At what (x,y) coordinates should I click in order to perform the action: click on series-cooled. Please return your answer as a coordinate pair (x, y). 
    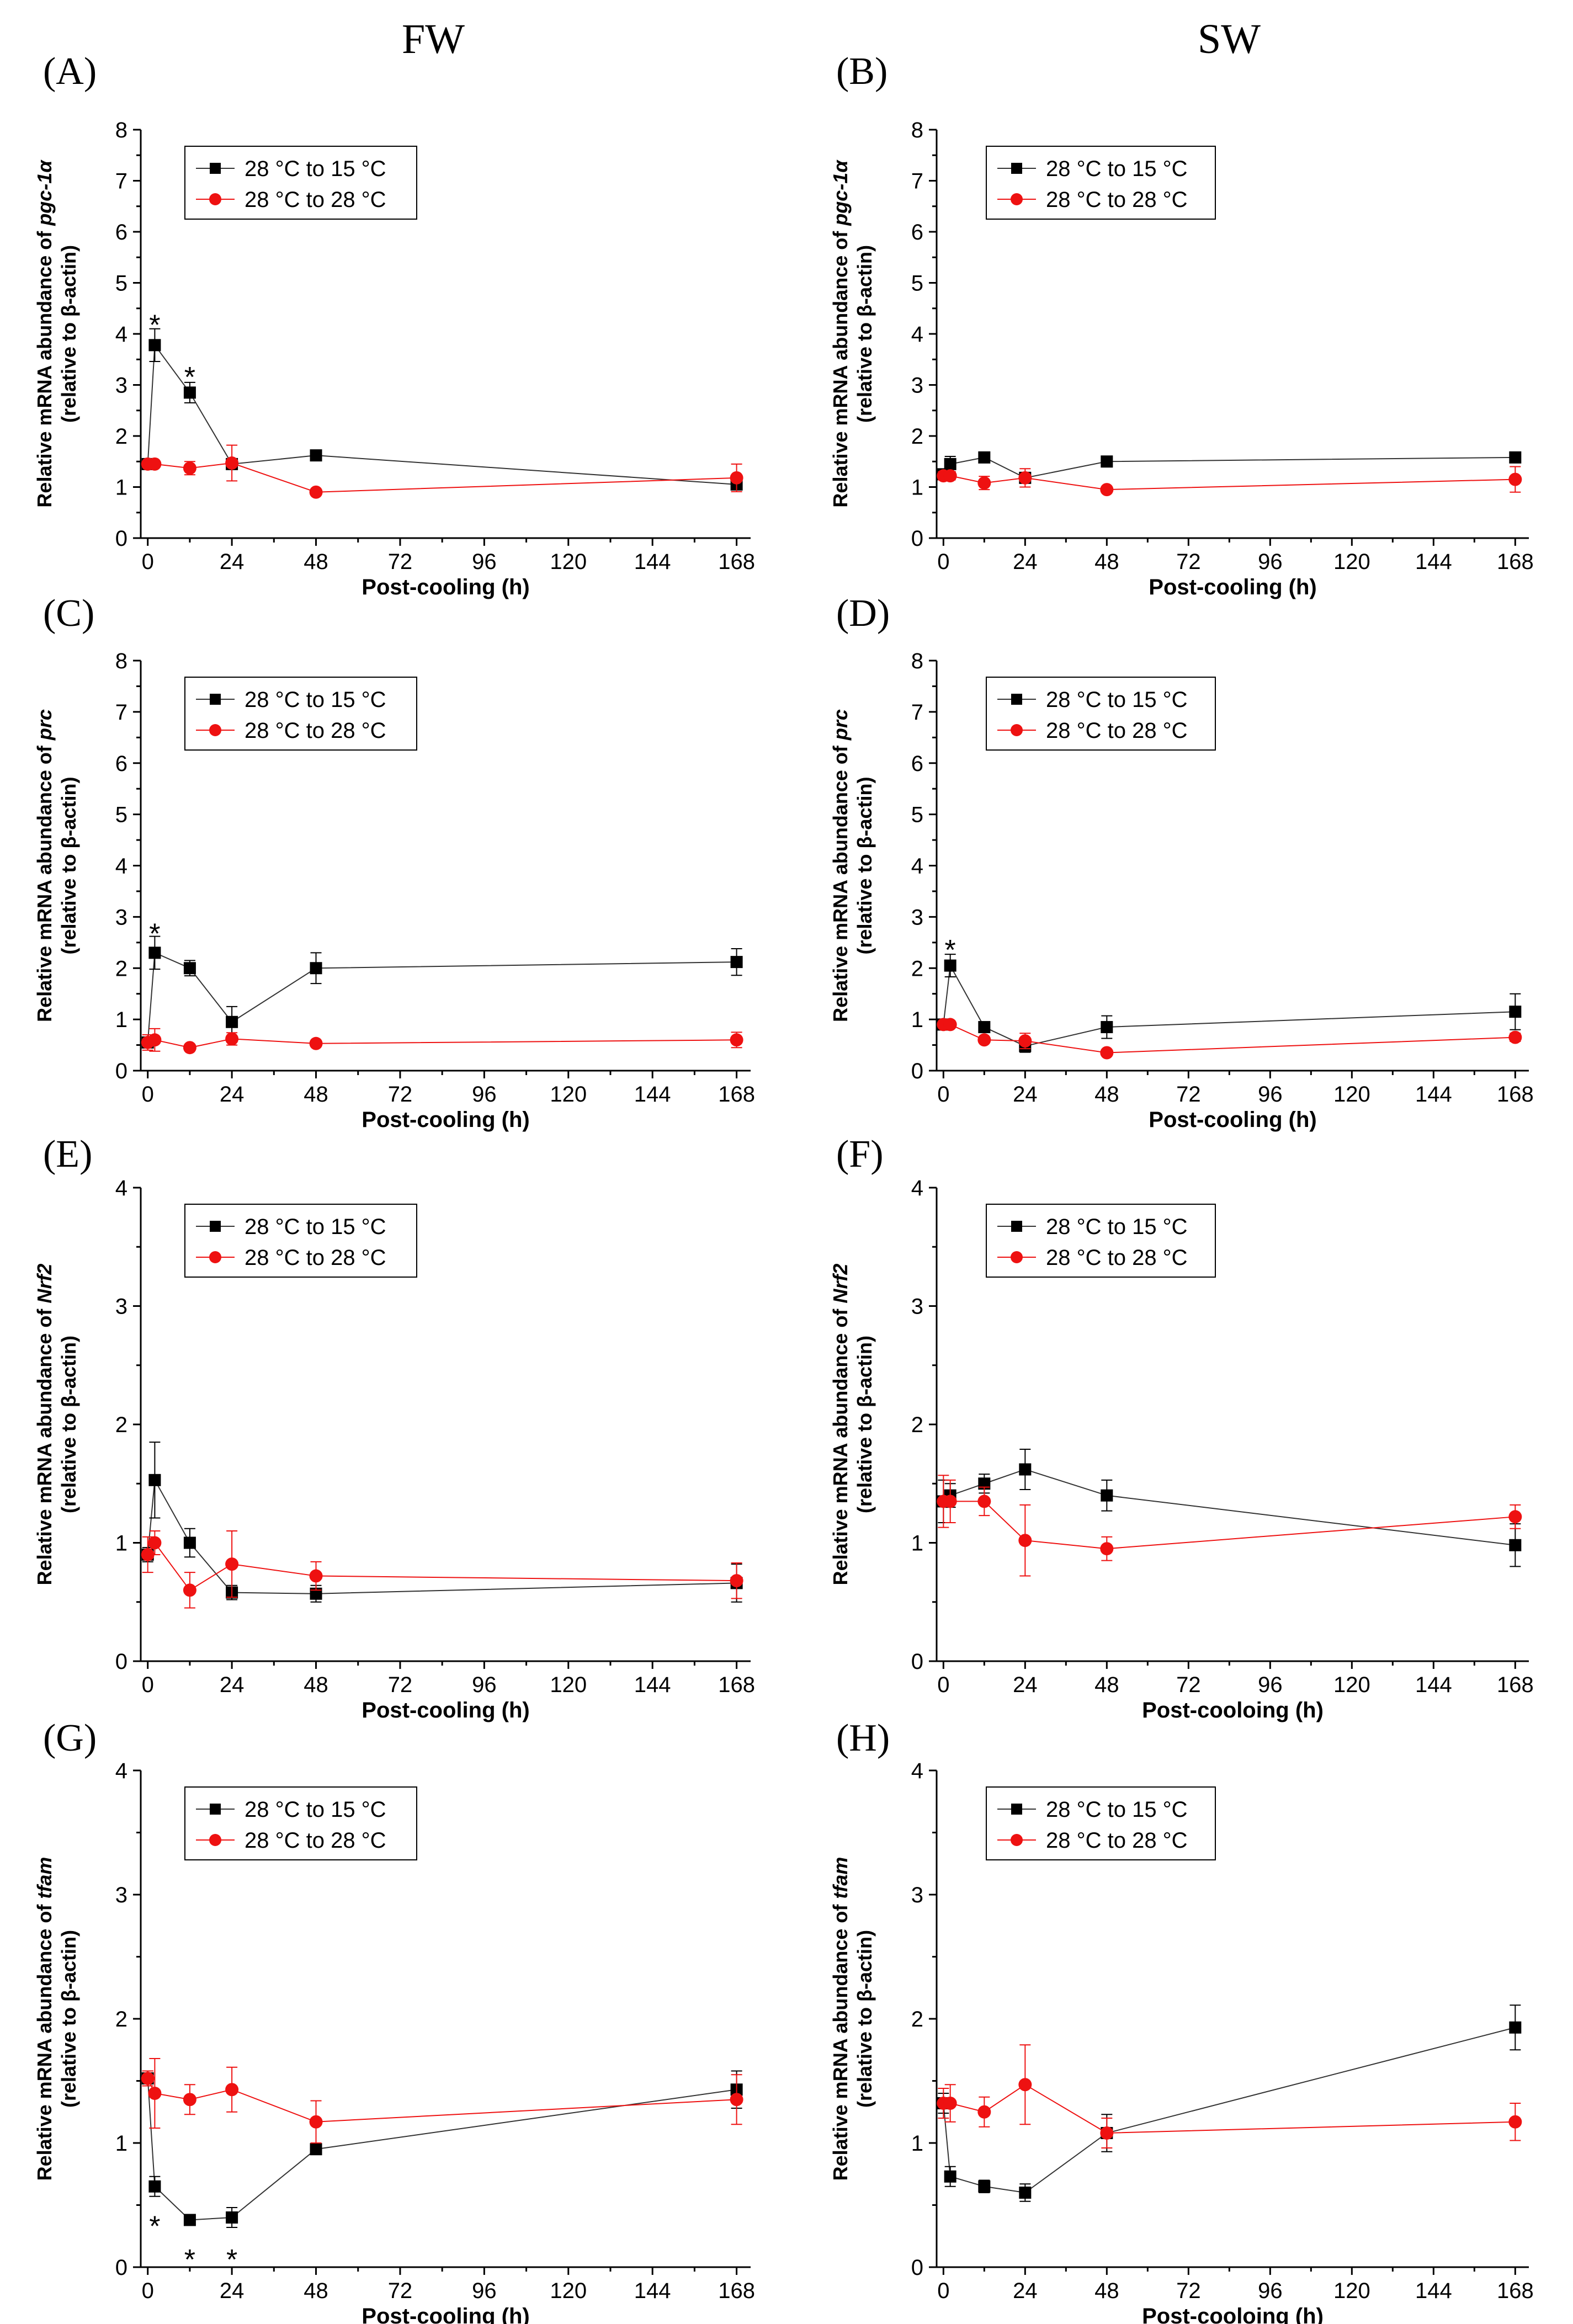
    Looking at the image, I should click on (1229, 2103).